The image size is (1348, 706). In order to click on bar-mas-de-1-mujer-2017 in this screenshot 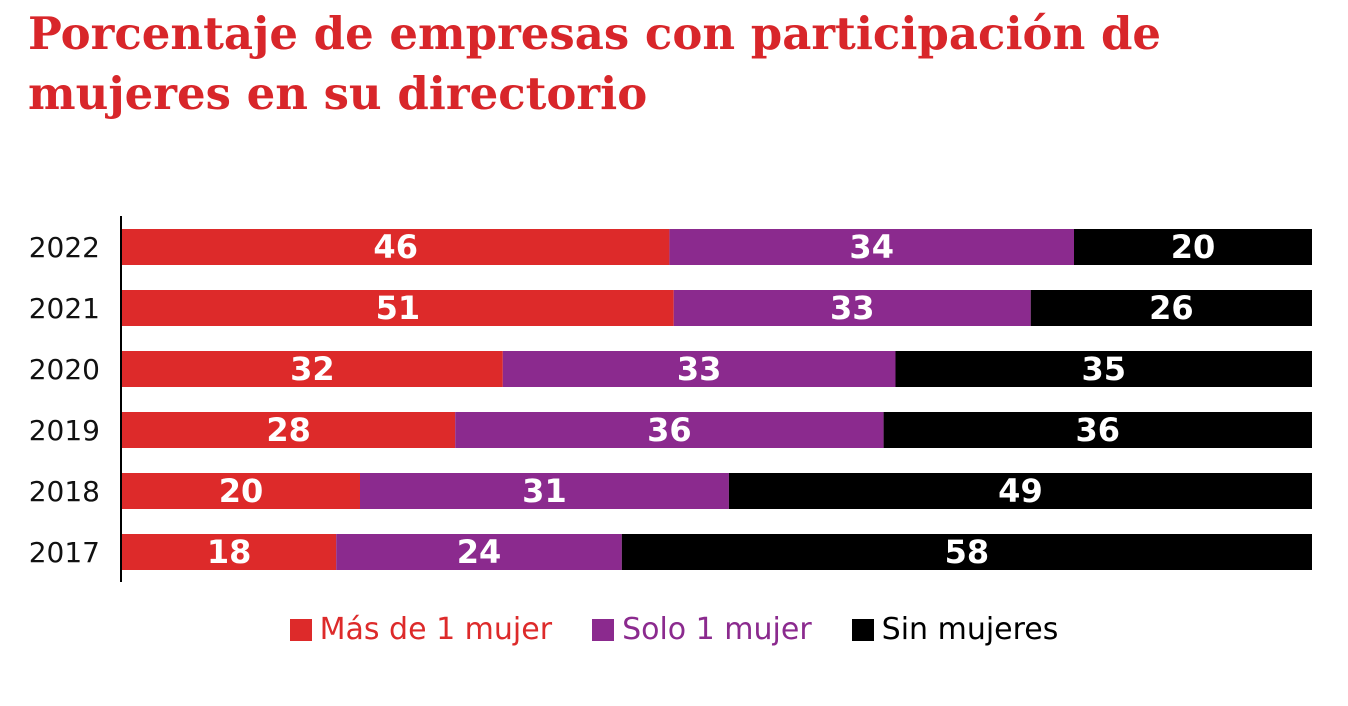, I will do `click(229, 552)`.